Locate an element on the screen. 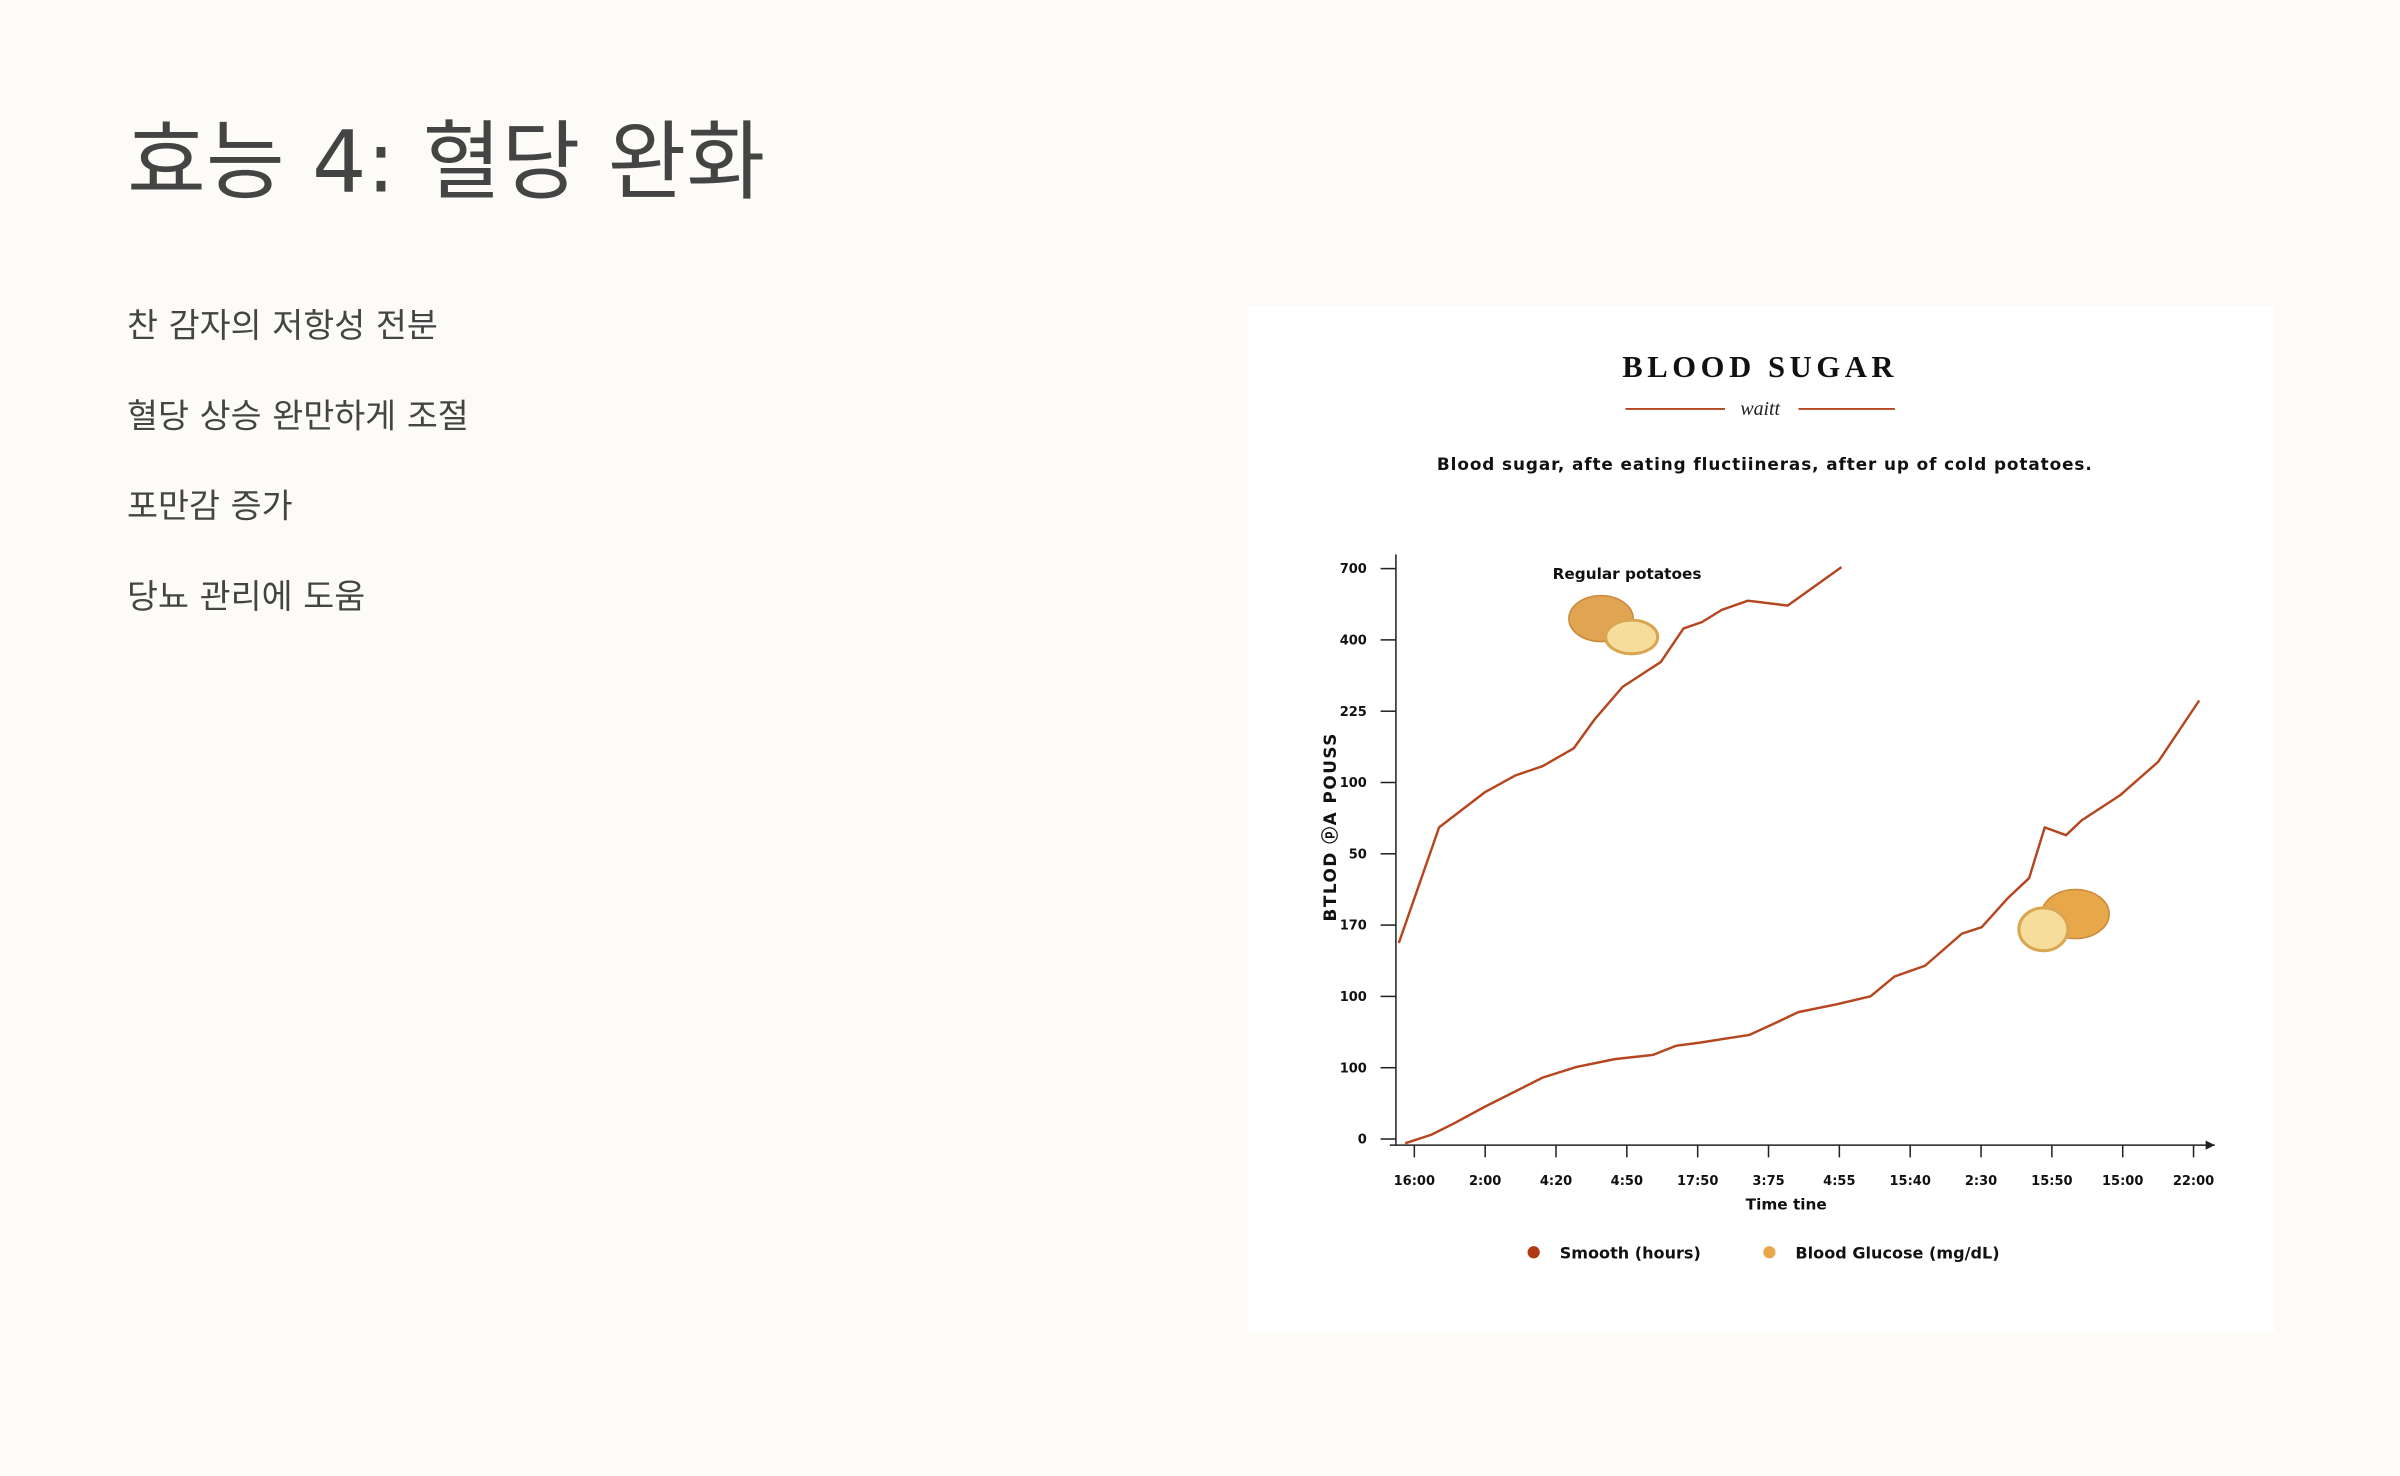 The height and width of the screenshot is (1476, 2400). annotation: Regular potatoes is located at coordinates (1627, 574).